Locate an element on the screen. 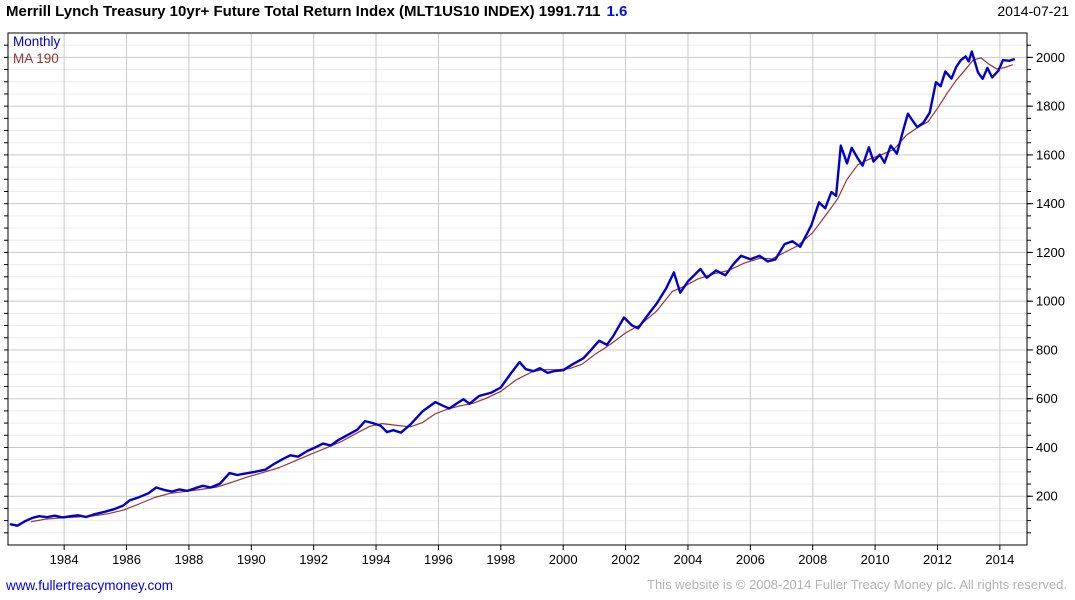 The height and width of the screenshot is (600, 1075). x-axis-label: 2010 is located at coordinates (875, 559).